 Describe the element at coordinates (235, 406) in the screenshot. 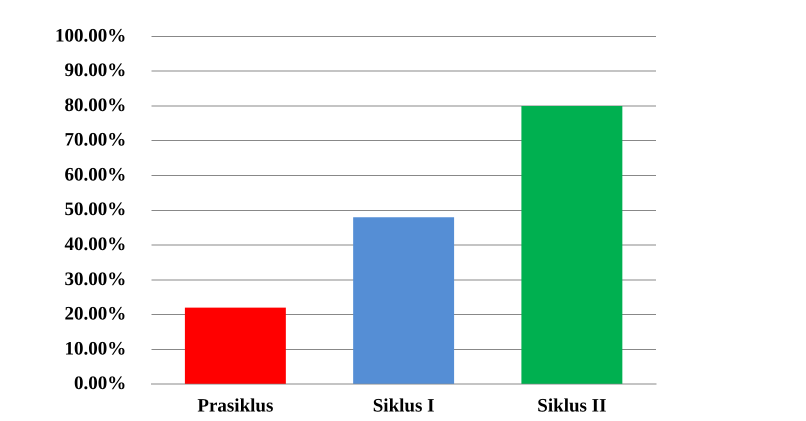

I see `x-tick-label: Prasiklus` at that location.